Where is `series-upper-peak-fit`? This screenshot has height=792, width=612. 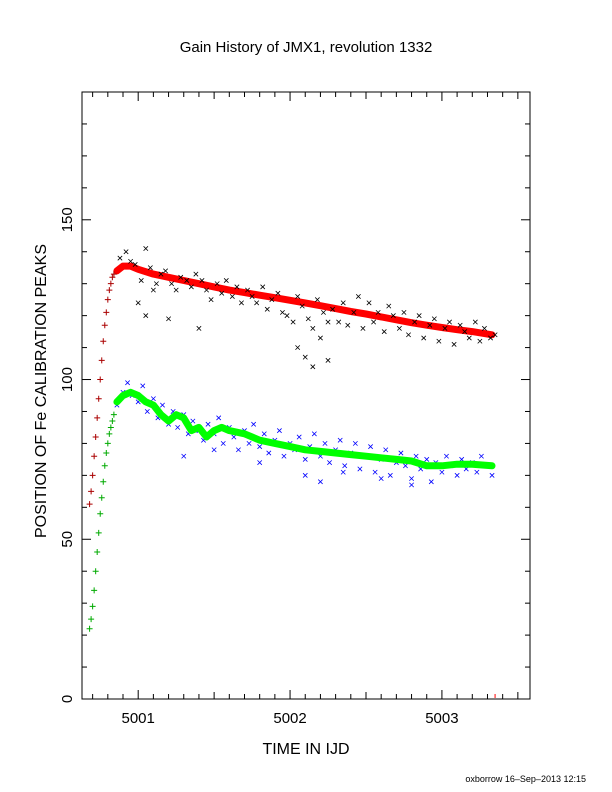
series-upper-peak-fit is located at coordinates (304, 300).